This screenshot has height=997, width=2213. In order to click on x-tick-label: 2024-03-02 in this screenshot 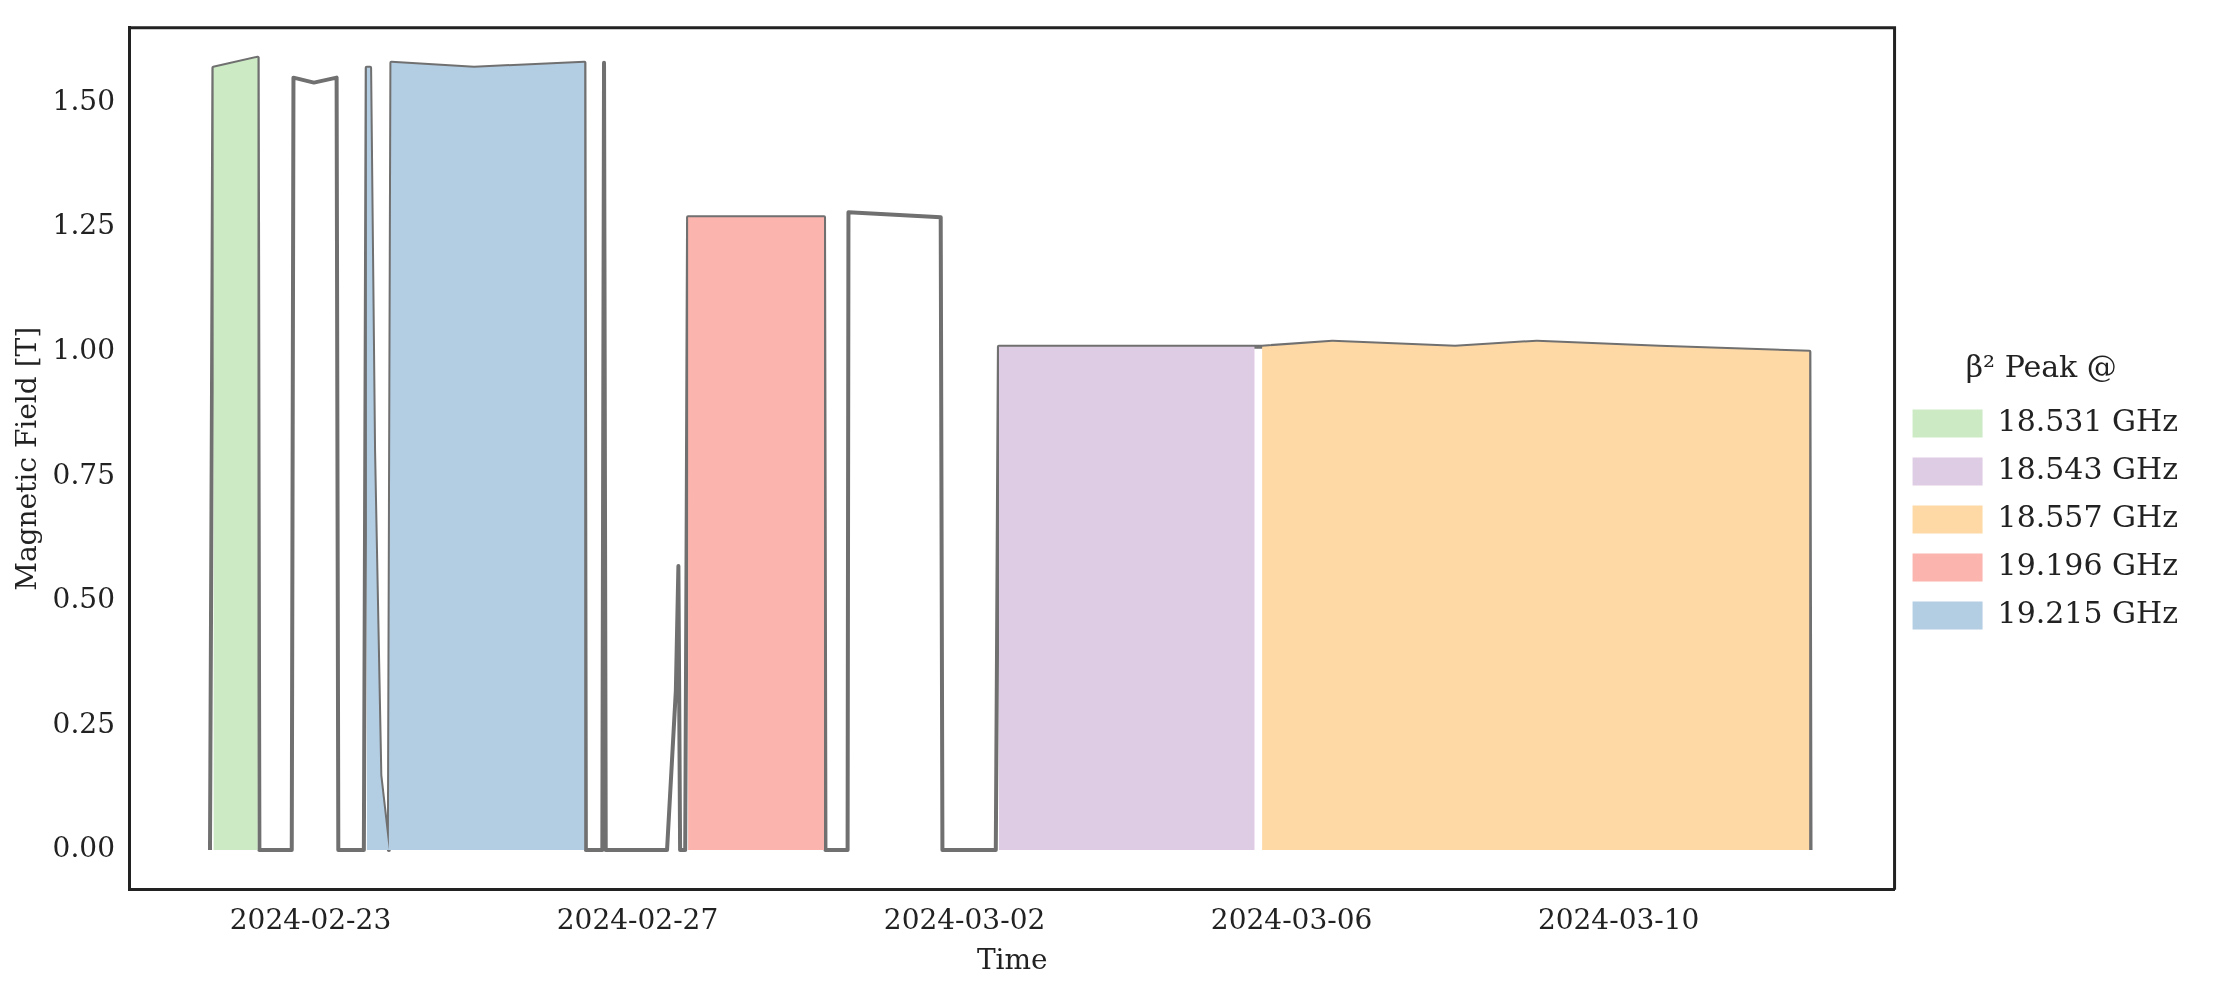, I will do `click(964, 919)`.